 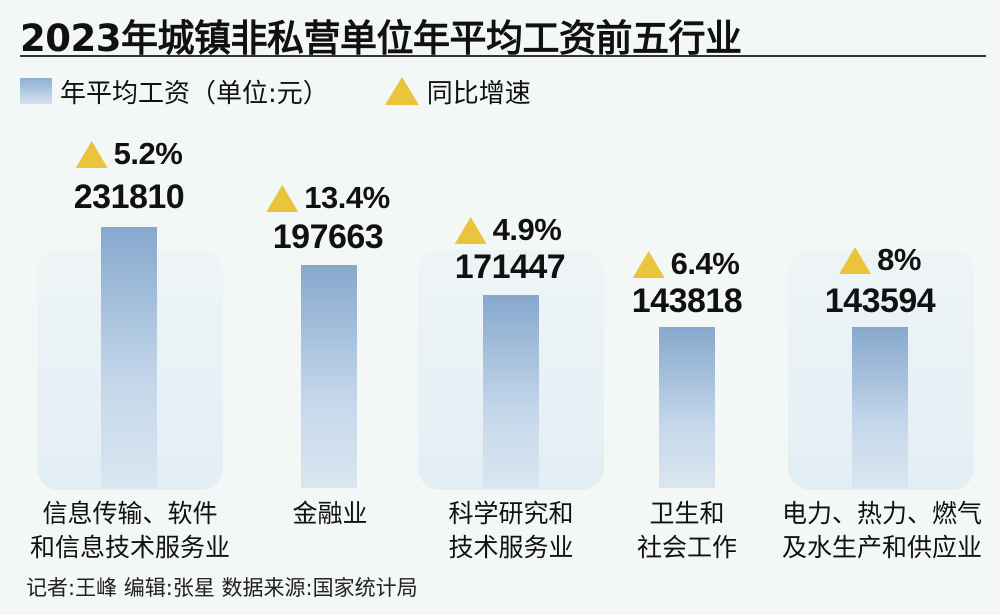 I want to click on wage-value: 197663, so click(x=328, y=237).